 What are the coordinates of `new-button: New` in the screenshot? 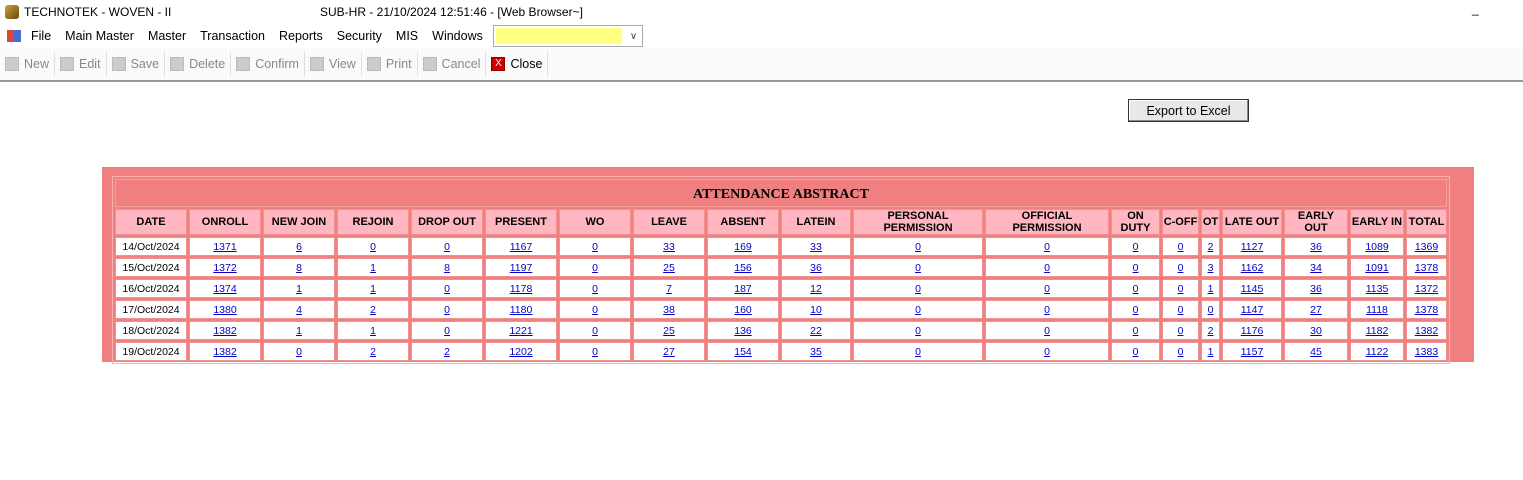 It's located at (28, 64).